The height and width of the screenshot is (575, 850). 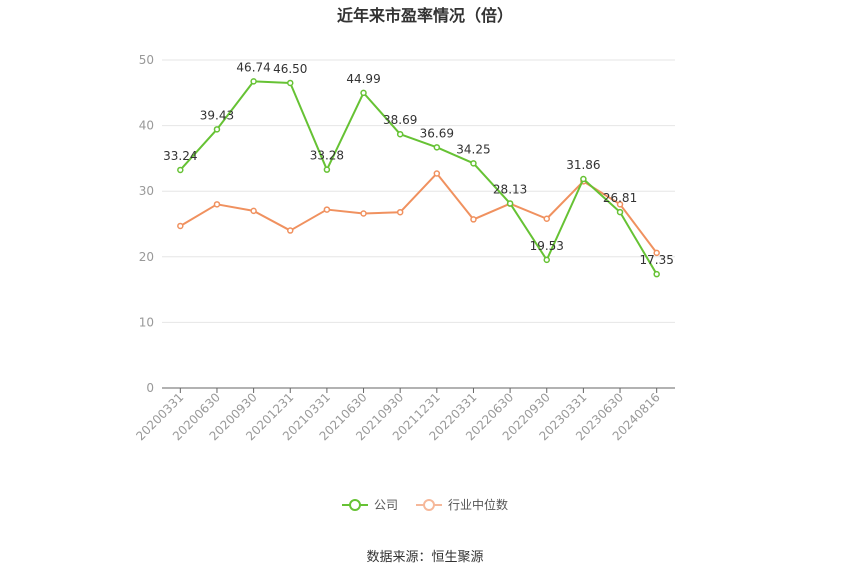 What do you see at coordinates (146, 191) in the screenshot?
I see `y-tick-label: 30` at bounding box center [146, 191].